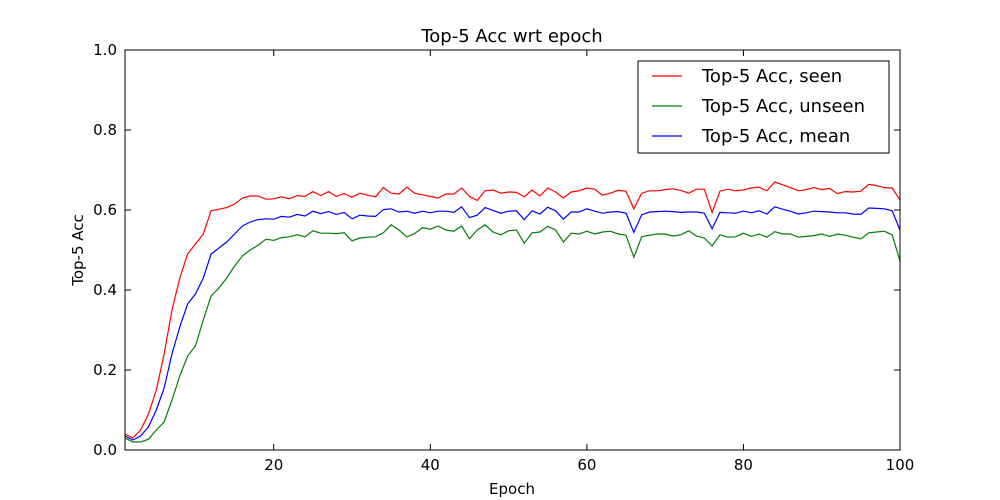 Image resolution: width=1000 pixels, height=500 pixels. Describe the element at coordinates (105, 50) in the screenshot. I see `y-tick-label: 1.0` at that location.